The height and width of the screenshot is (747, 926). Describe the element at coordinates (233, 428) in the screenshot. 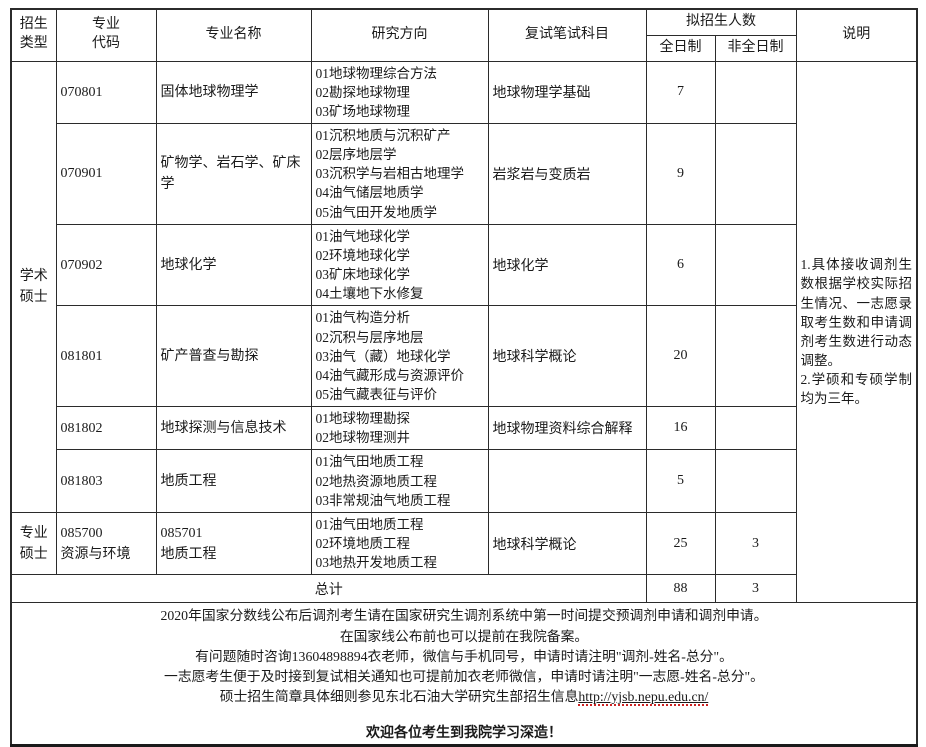

I see `major-cell: 地球探测与信息技术` at that location.